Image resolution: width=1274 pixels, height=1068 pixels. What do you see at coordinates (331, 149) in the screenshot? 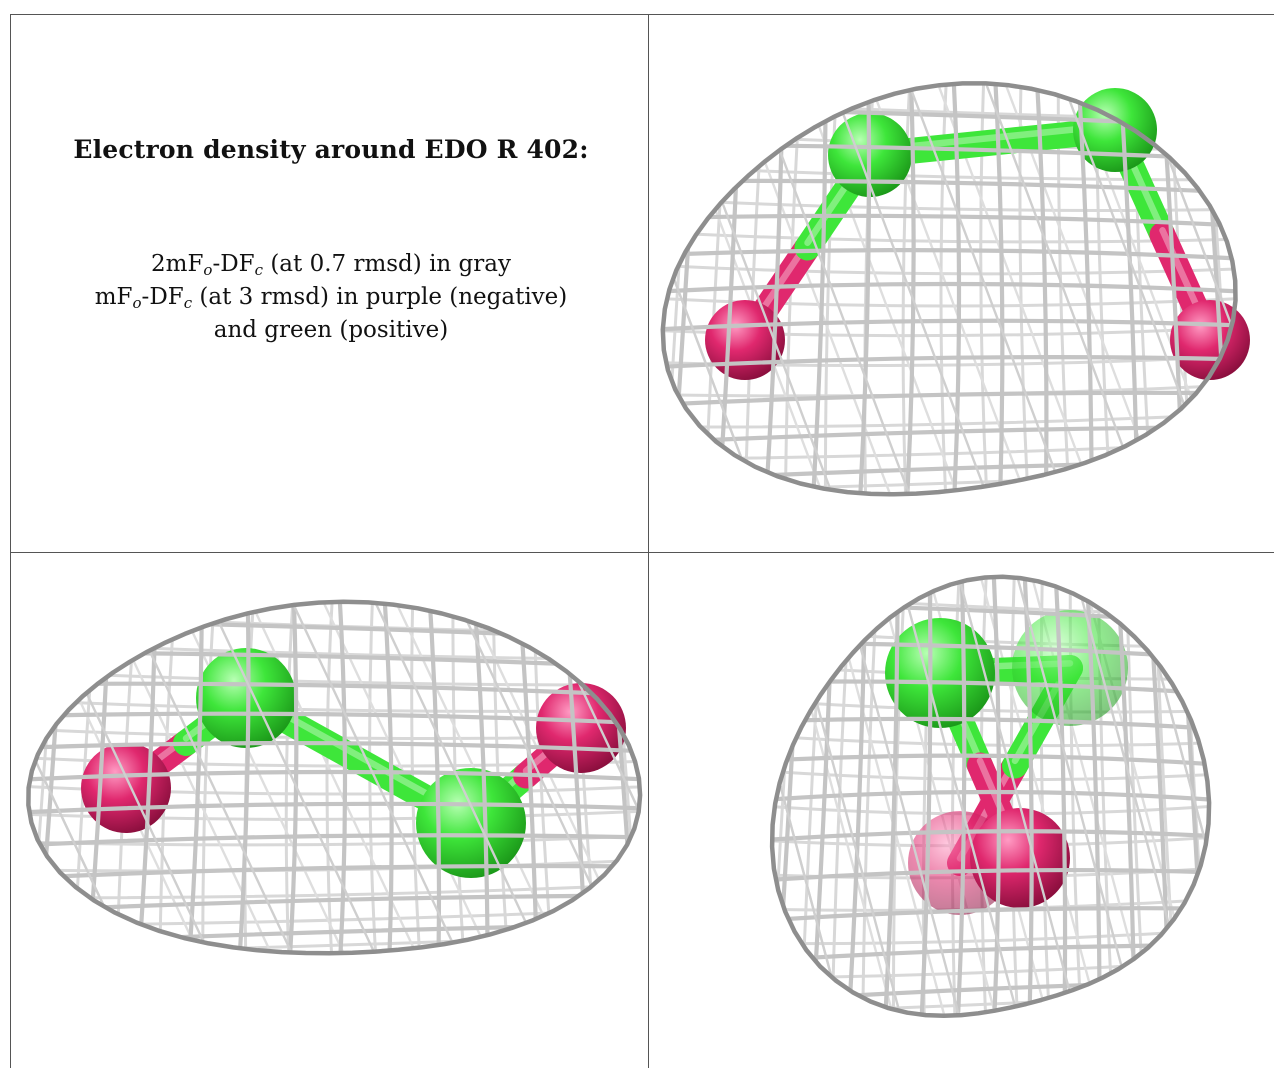
I see `caption-title: Electron density around EDO R 402:` at bounding box center [331, 149].